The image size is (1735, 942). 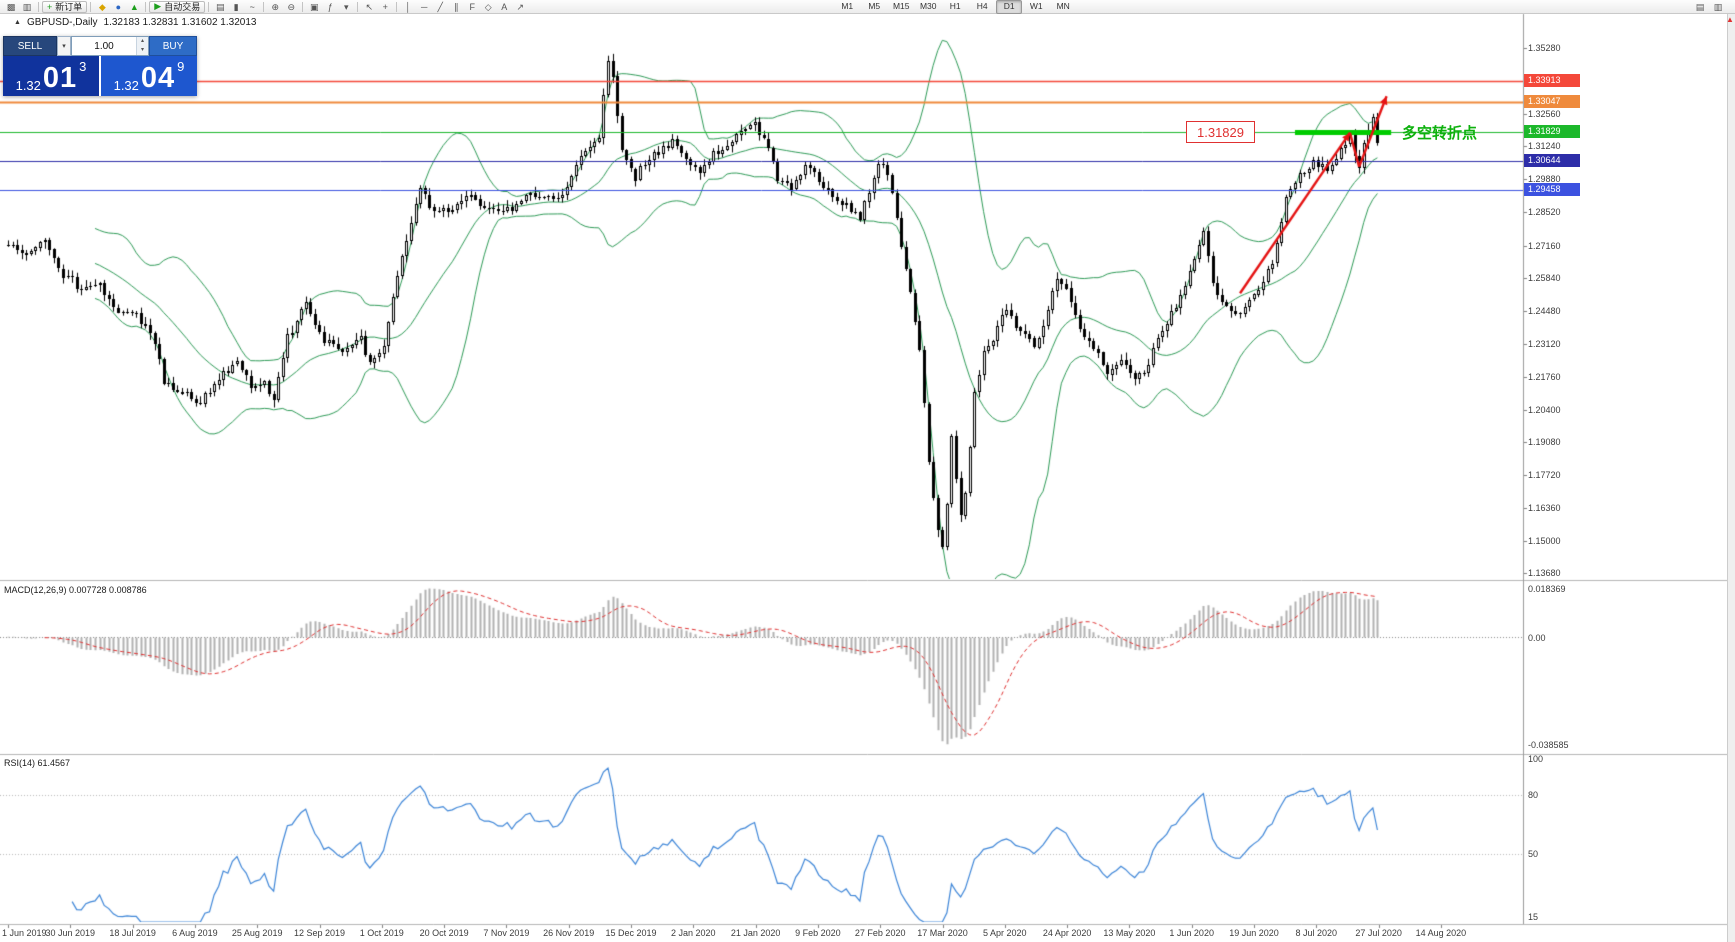 What do you see at coordinates (142, 50) in the screenshot?
I see `volume-decrease-button: ▾` at bounding box center [142, 50].